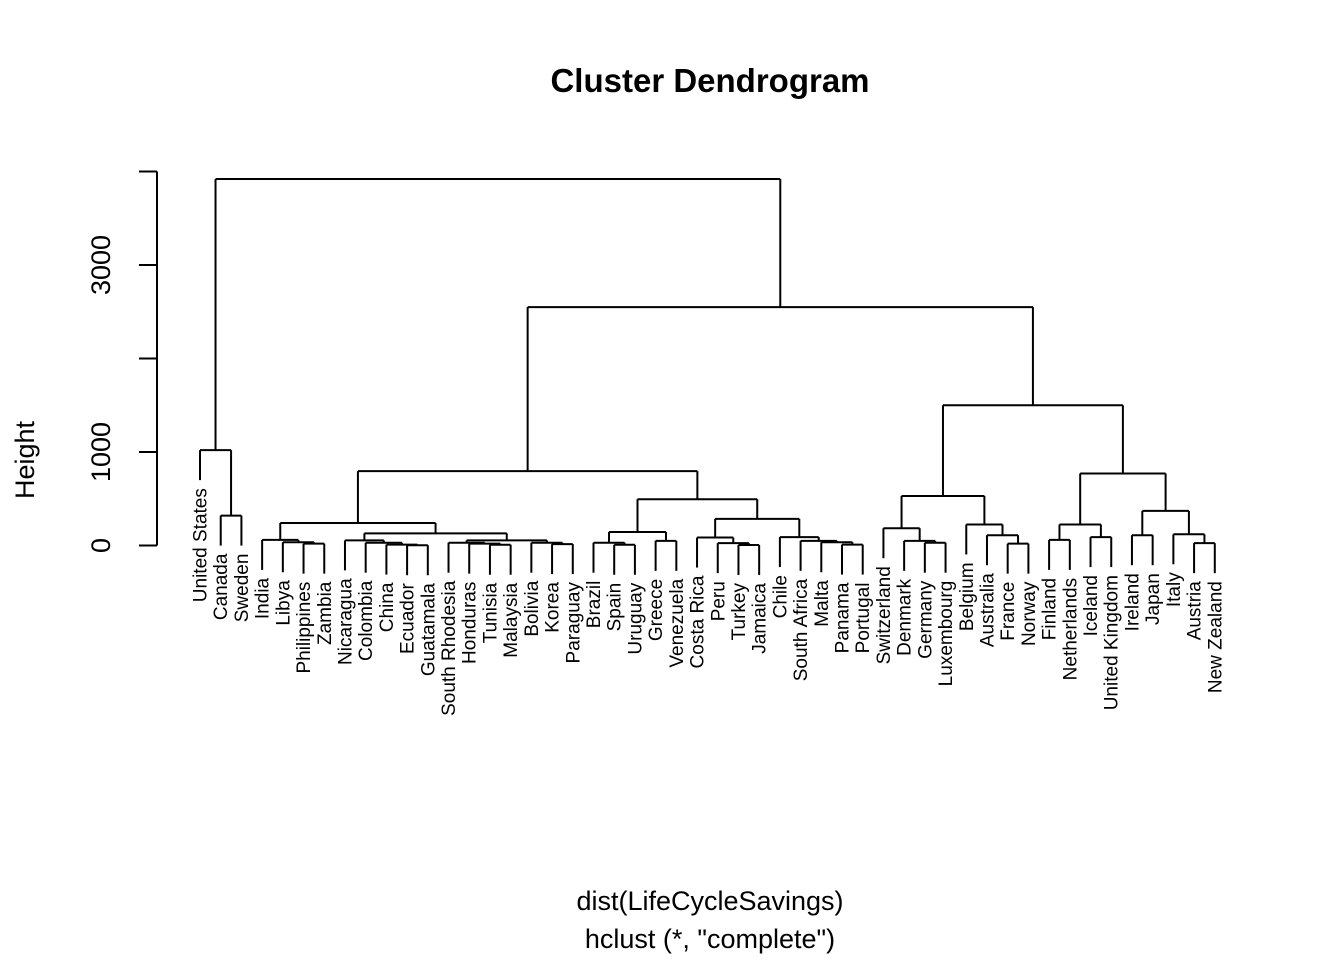  I want to click on leaf-label: Canada, so click(221, 586).